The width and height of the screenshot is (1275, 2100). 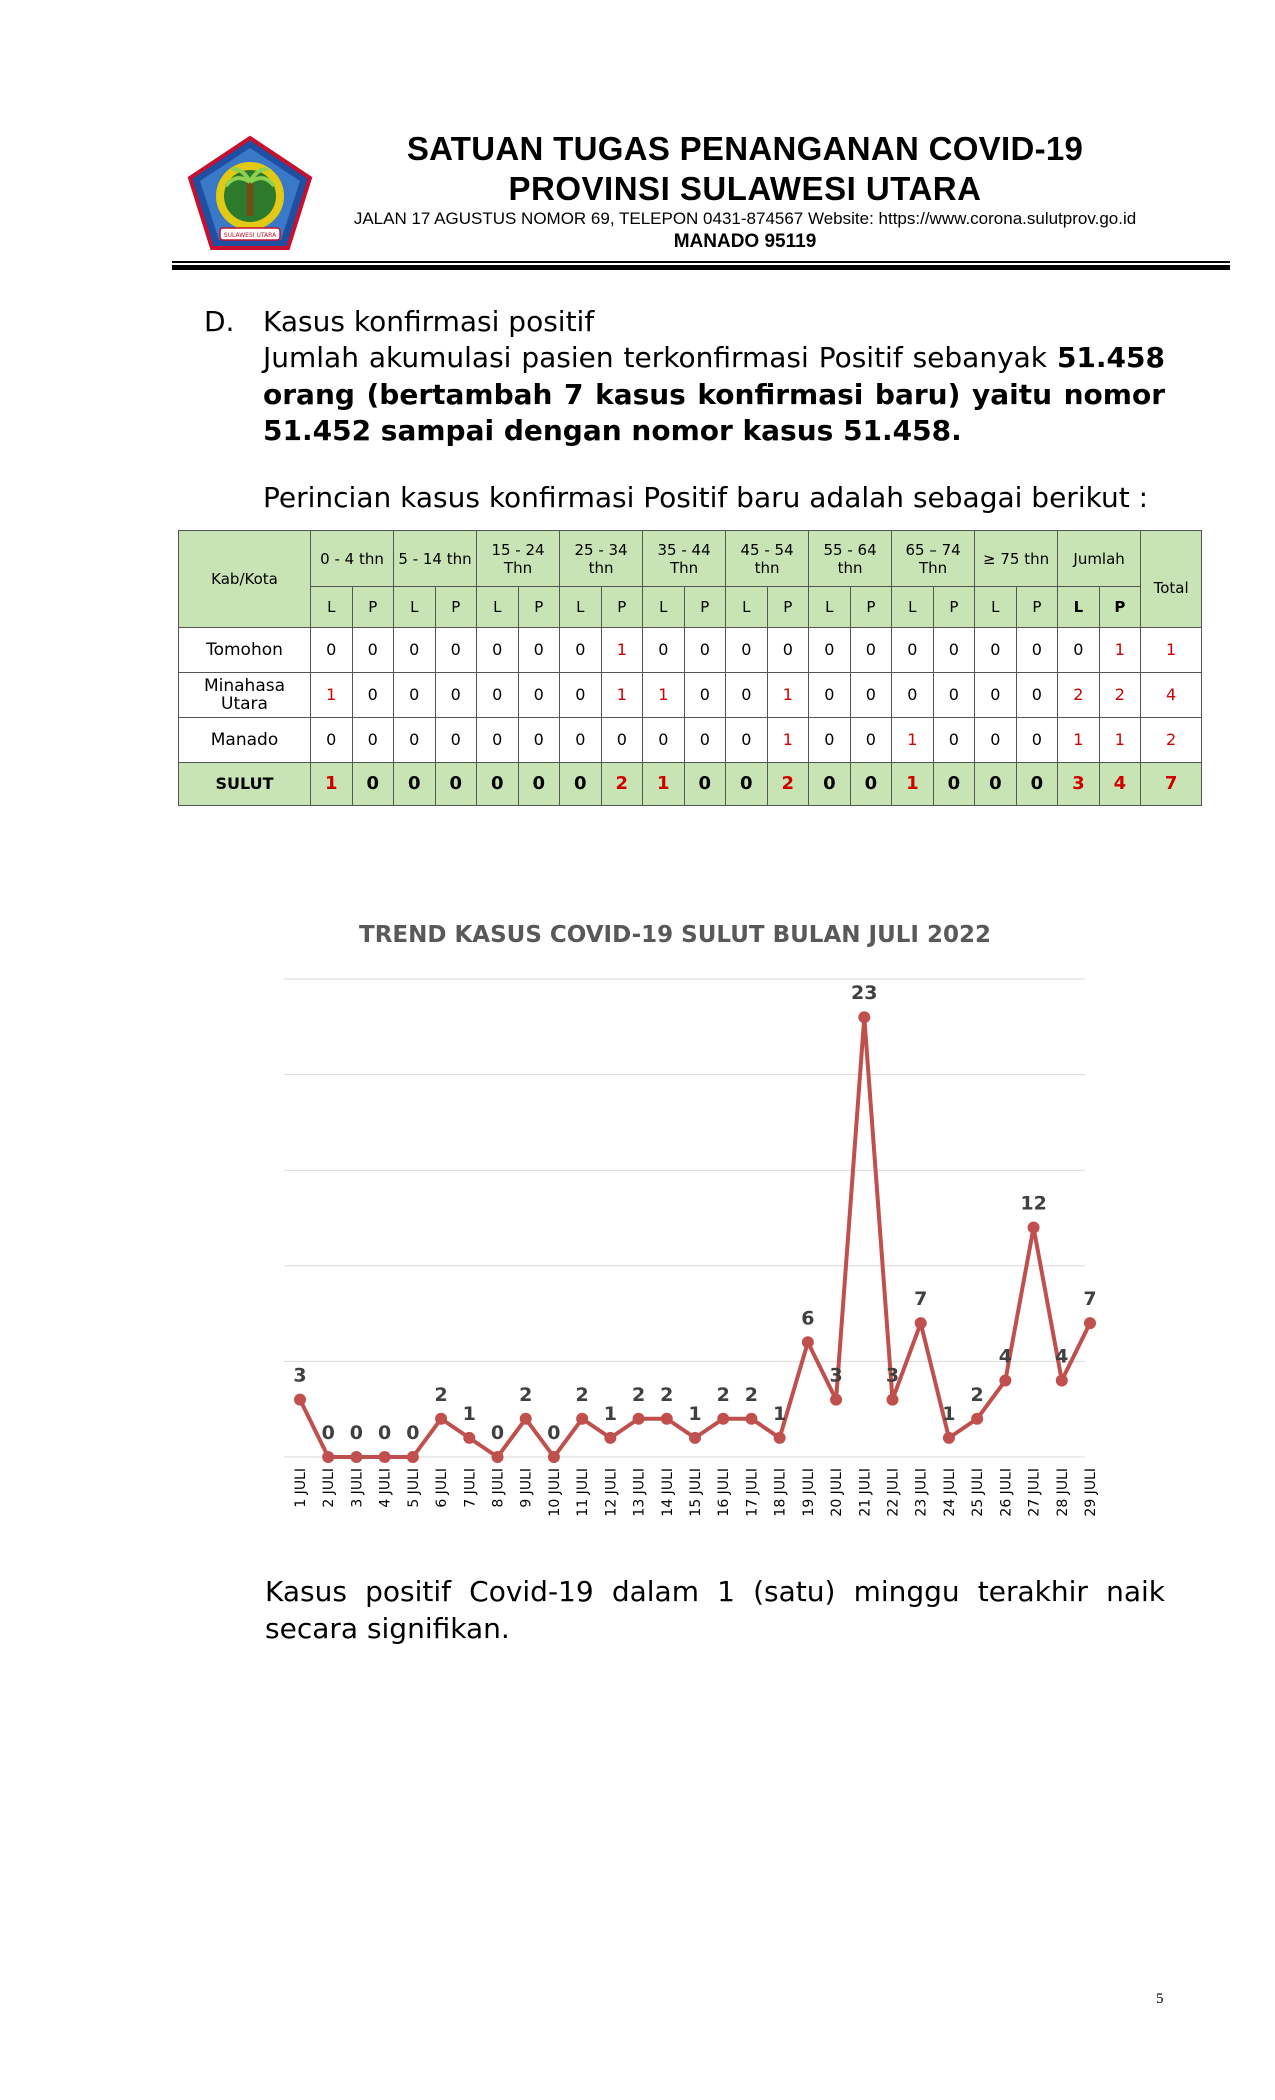 I want to click on section-title: Kasus konfirmasi positif, so click(x=429, y=321).